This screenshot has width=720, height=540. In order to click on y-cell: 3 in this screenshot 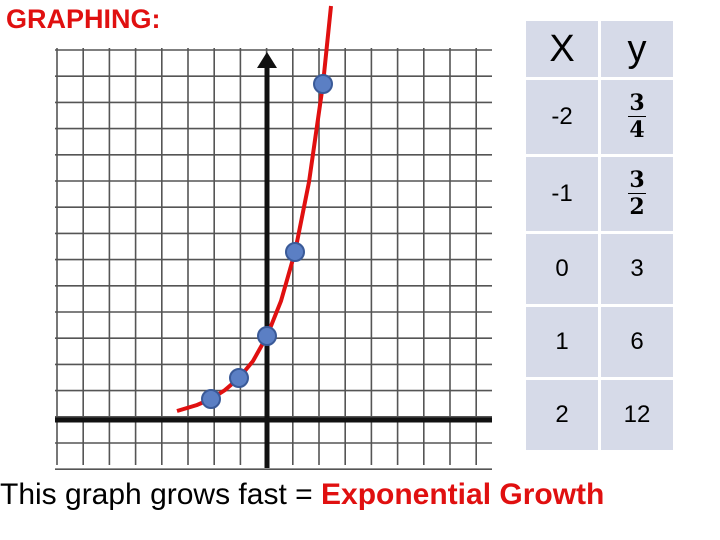, I will do `click(637, 269)`.